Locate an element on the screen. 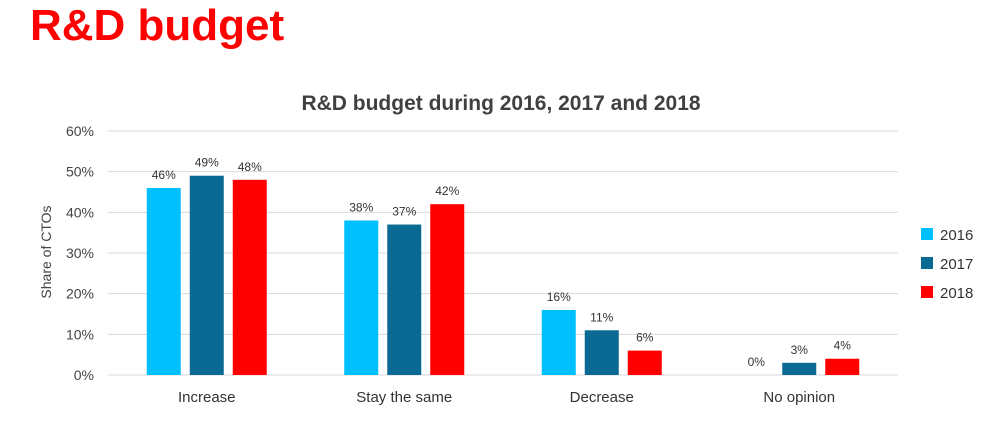  data-label: 42% is located at coordinates (447, 191).